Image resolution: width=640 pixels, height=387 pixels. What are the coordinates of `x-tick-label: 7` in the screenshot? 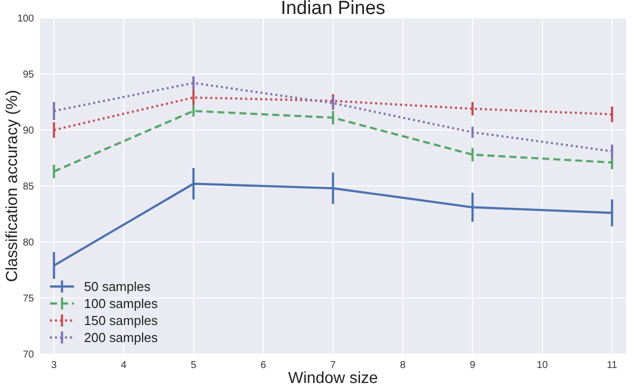 It's located at (333, 365).